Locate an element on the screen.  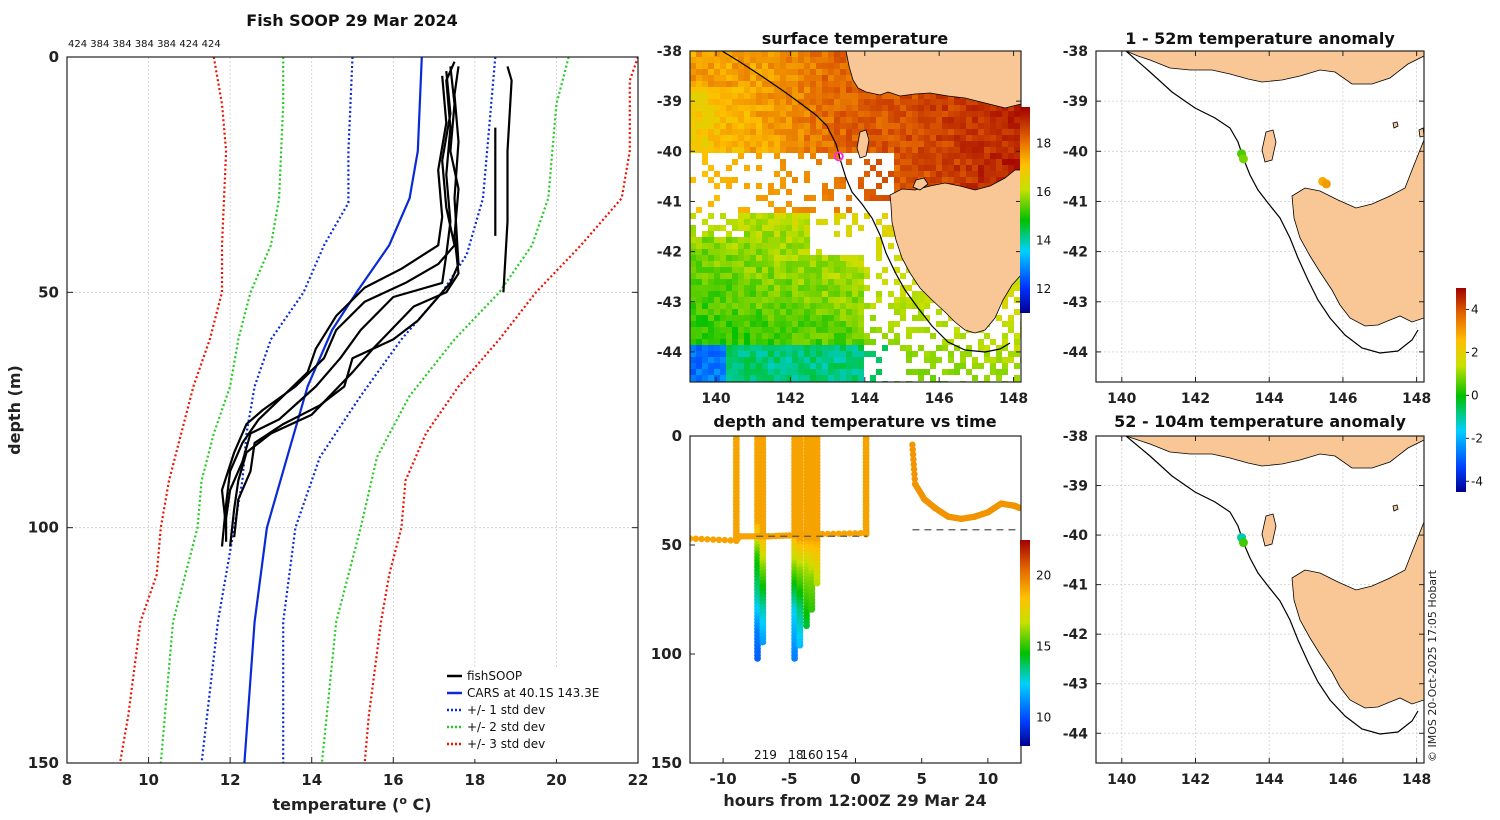
a1-ytick-label: -39 is located at coordinates (1075, 102).